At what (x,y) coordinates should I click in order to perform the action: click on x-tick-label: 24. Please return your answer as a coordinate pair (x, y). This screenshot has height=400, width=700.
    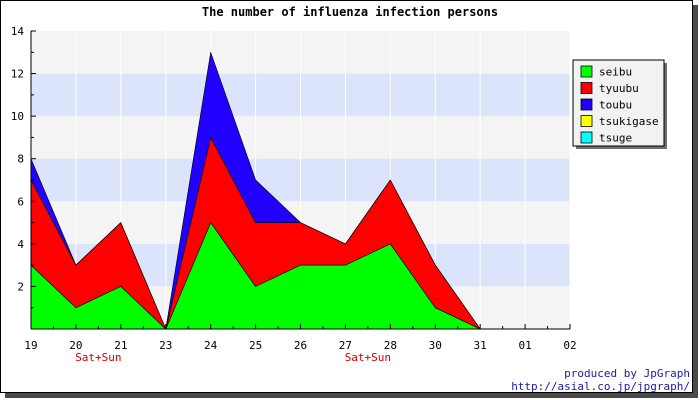
    Looking at the image, I should click on (211, 345).